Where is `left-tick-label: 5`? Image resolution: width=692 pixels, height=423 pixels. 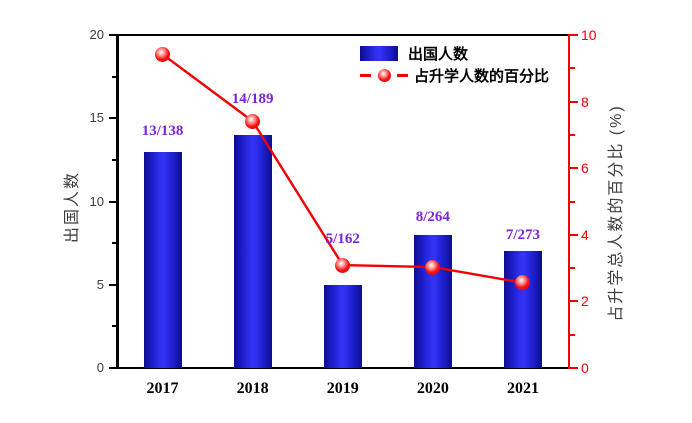
left-tick-label: 5 is located at coordinates (100, 284).